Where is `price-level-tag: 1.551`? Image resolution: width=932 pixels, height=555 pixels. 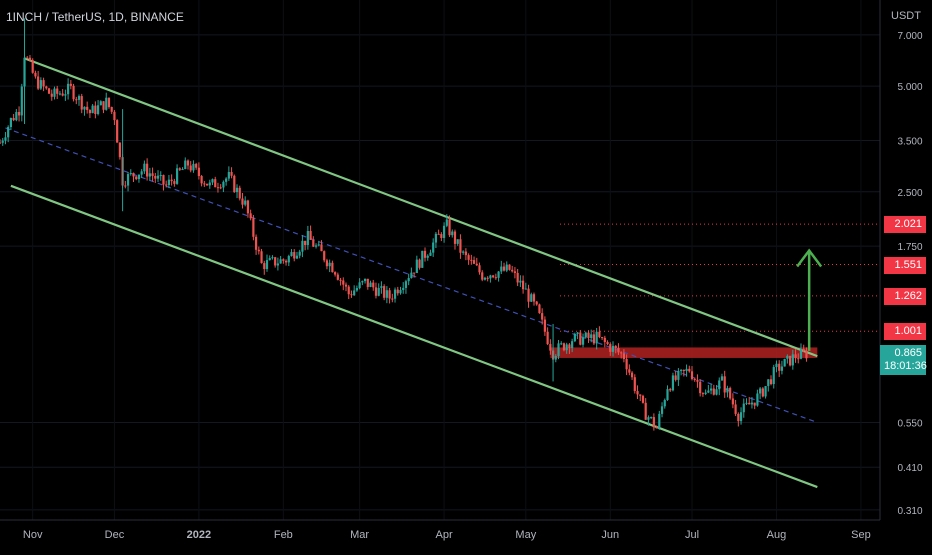 price-level-tag: 1.551 is located at coordinates (905, 265).